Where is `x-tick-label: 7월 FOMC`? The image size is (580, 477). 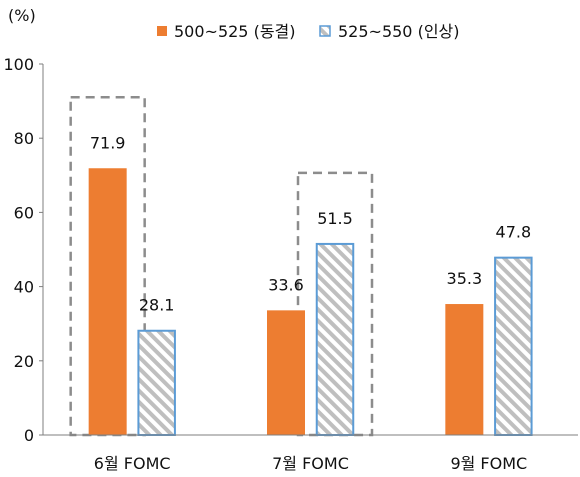 x-tick-label: 7월 FOMC is located at coordinates (310, 463).